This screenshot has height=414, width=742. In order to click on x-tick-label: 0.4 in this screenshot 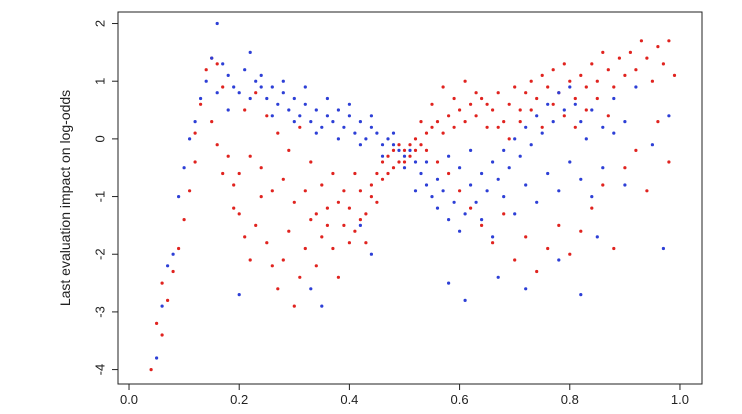, I will do `click(349, 399)`.